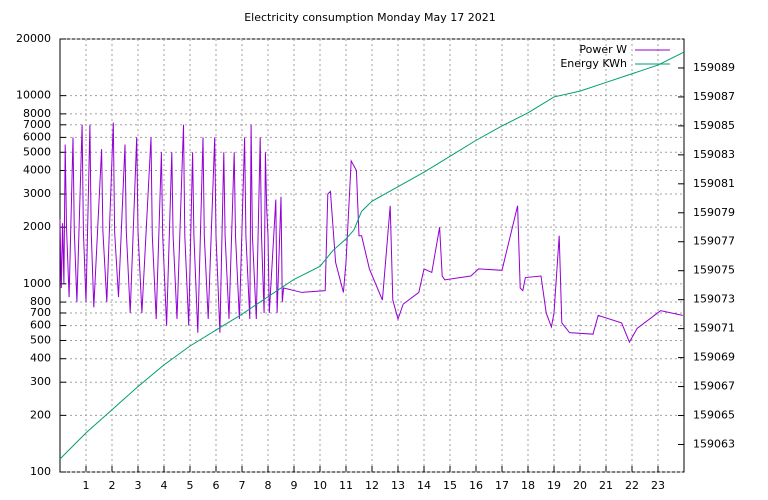 The image size is (768, 500). What do you see at coordinates (138, 485) in the screenshot?
I see `x-tick-label: 3` at bounding box center [138, 485].